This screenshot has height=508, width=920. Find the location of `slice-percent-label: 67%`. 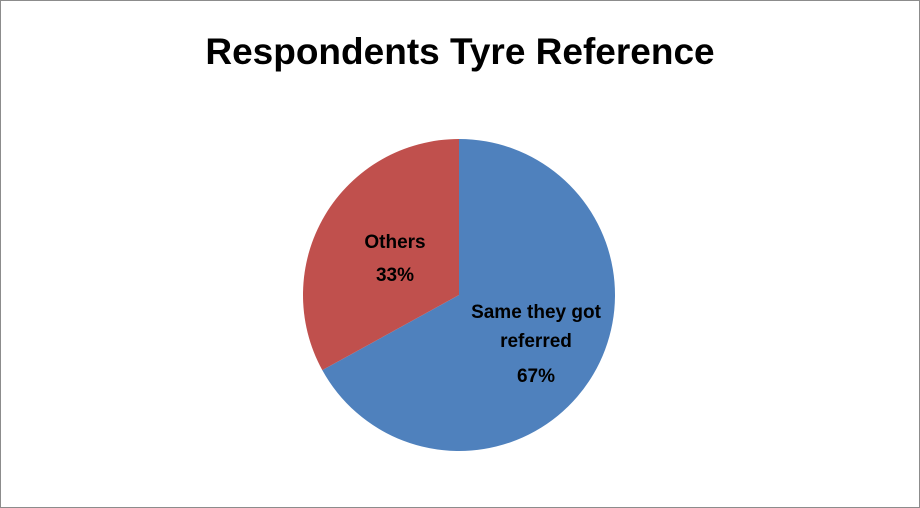

slice-percent-label: 67% is located at coordinates (536, 376).